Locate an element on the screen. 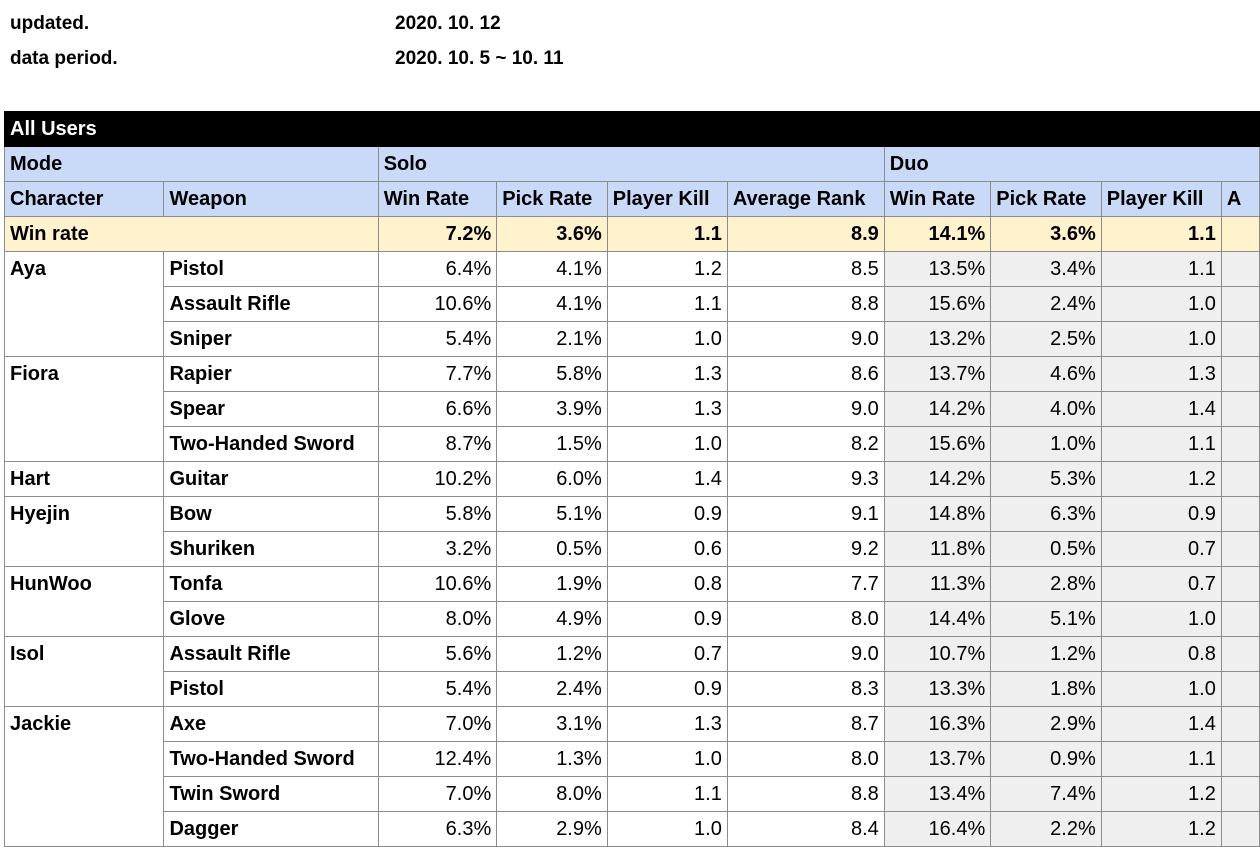  summary-duo-player-kill: 1.1 is located at coordinates (1161, 234).